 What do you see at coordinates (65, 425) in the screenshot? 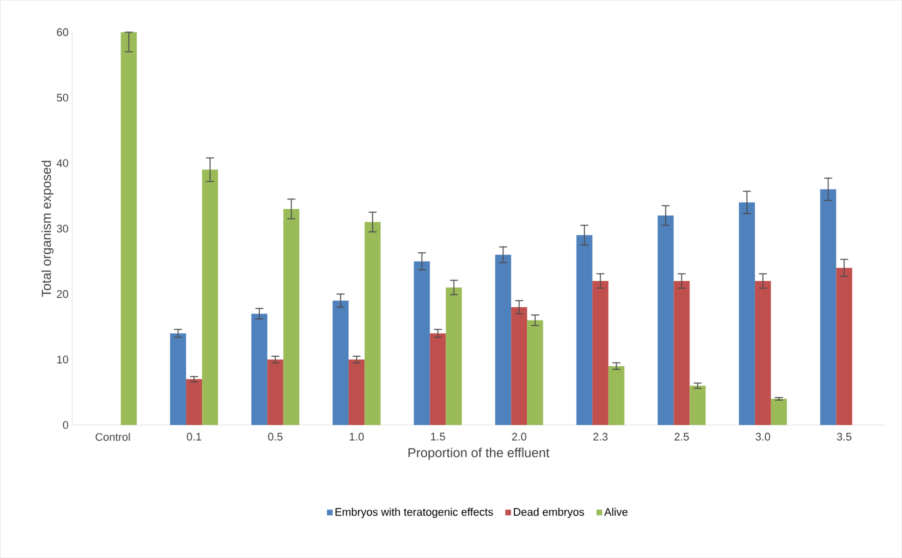
I see `y-tick-label: 0` at bounding box center [65, 425].